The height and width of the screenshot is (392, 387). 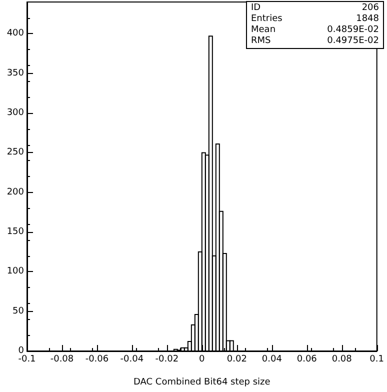 I want to click on y-tick-label: 50, so click(x=18, y=311).